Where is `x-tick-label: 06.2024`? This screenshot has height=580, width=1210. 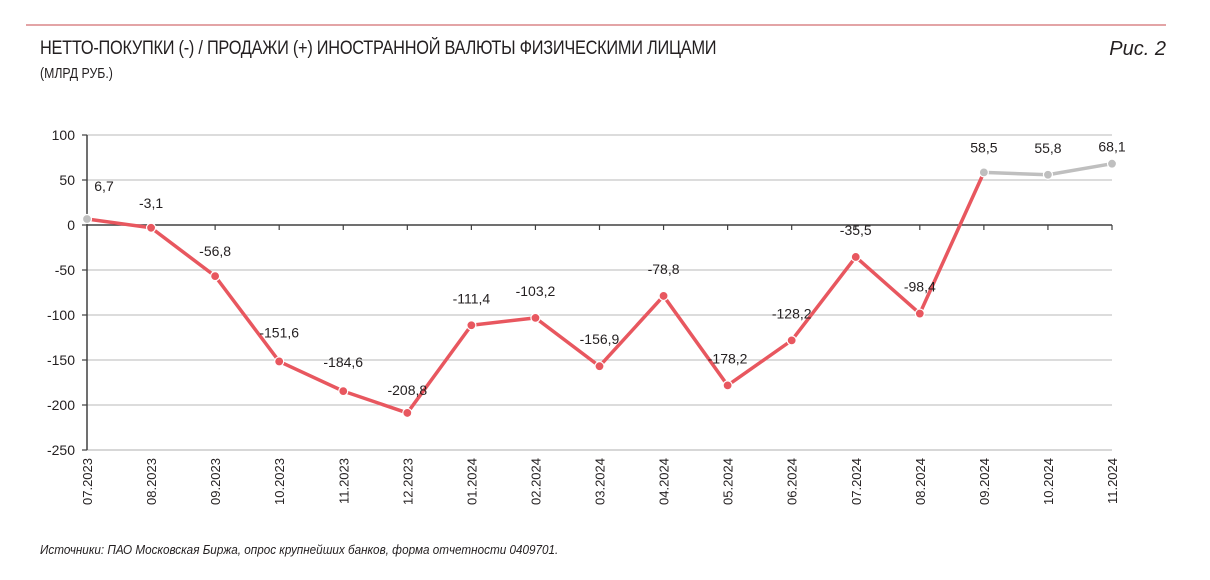
x-tick-label: 06.2024 is located at coordinates (792, 481).